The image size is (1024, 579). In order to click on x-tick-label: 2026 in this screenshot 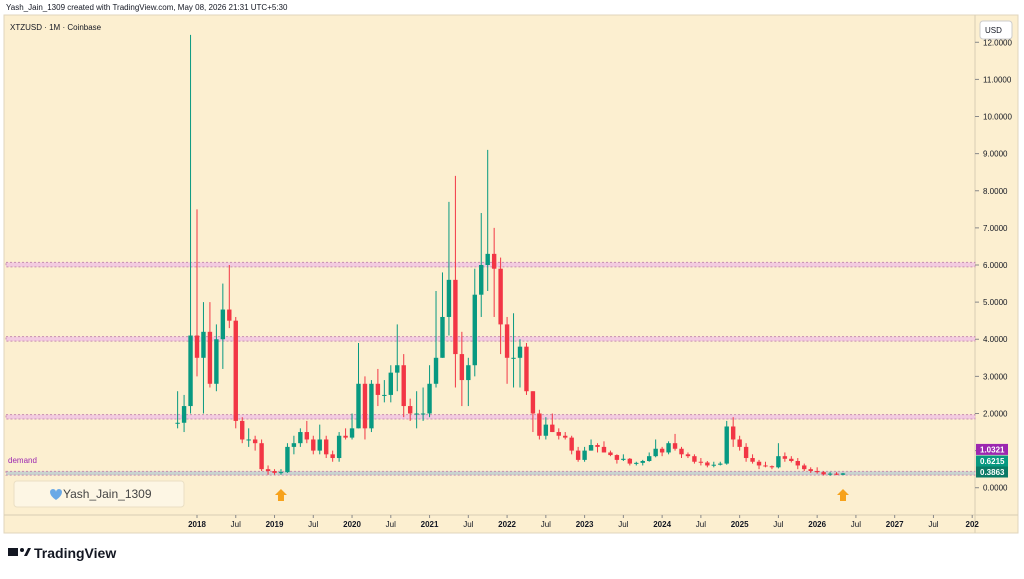, I will do `click(817, 524)`.